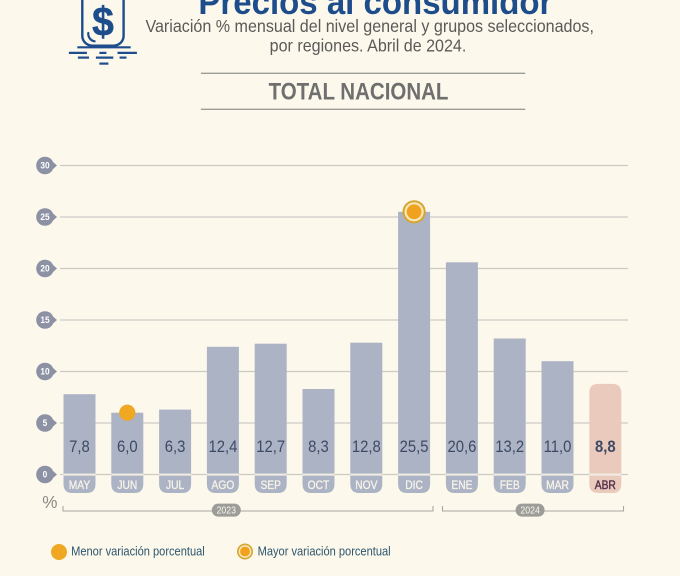 The height and width of the screenshot is (576, 680). I want to click on svg-text: 5, so click(45, 423).